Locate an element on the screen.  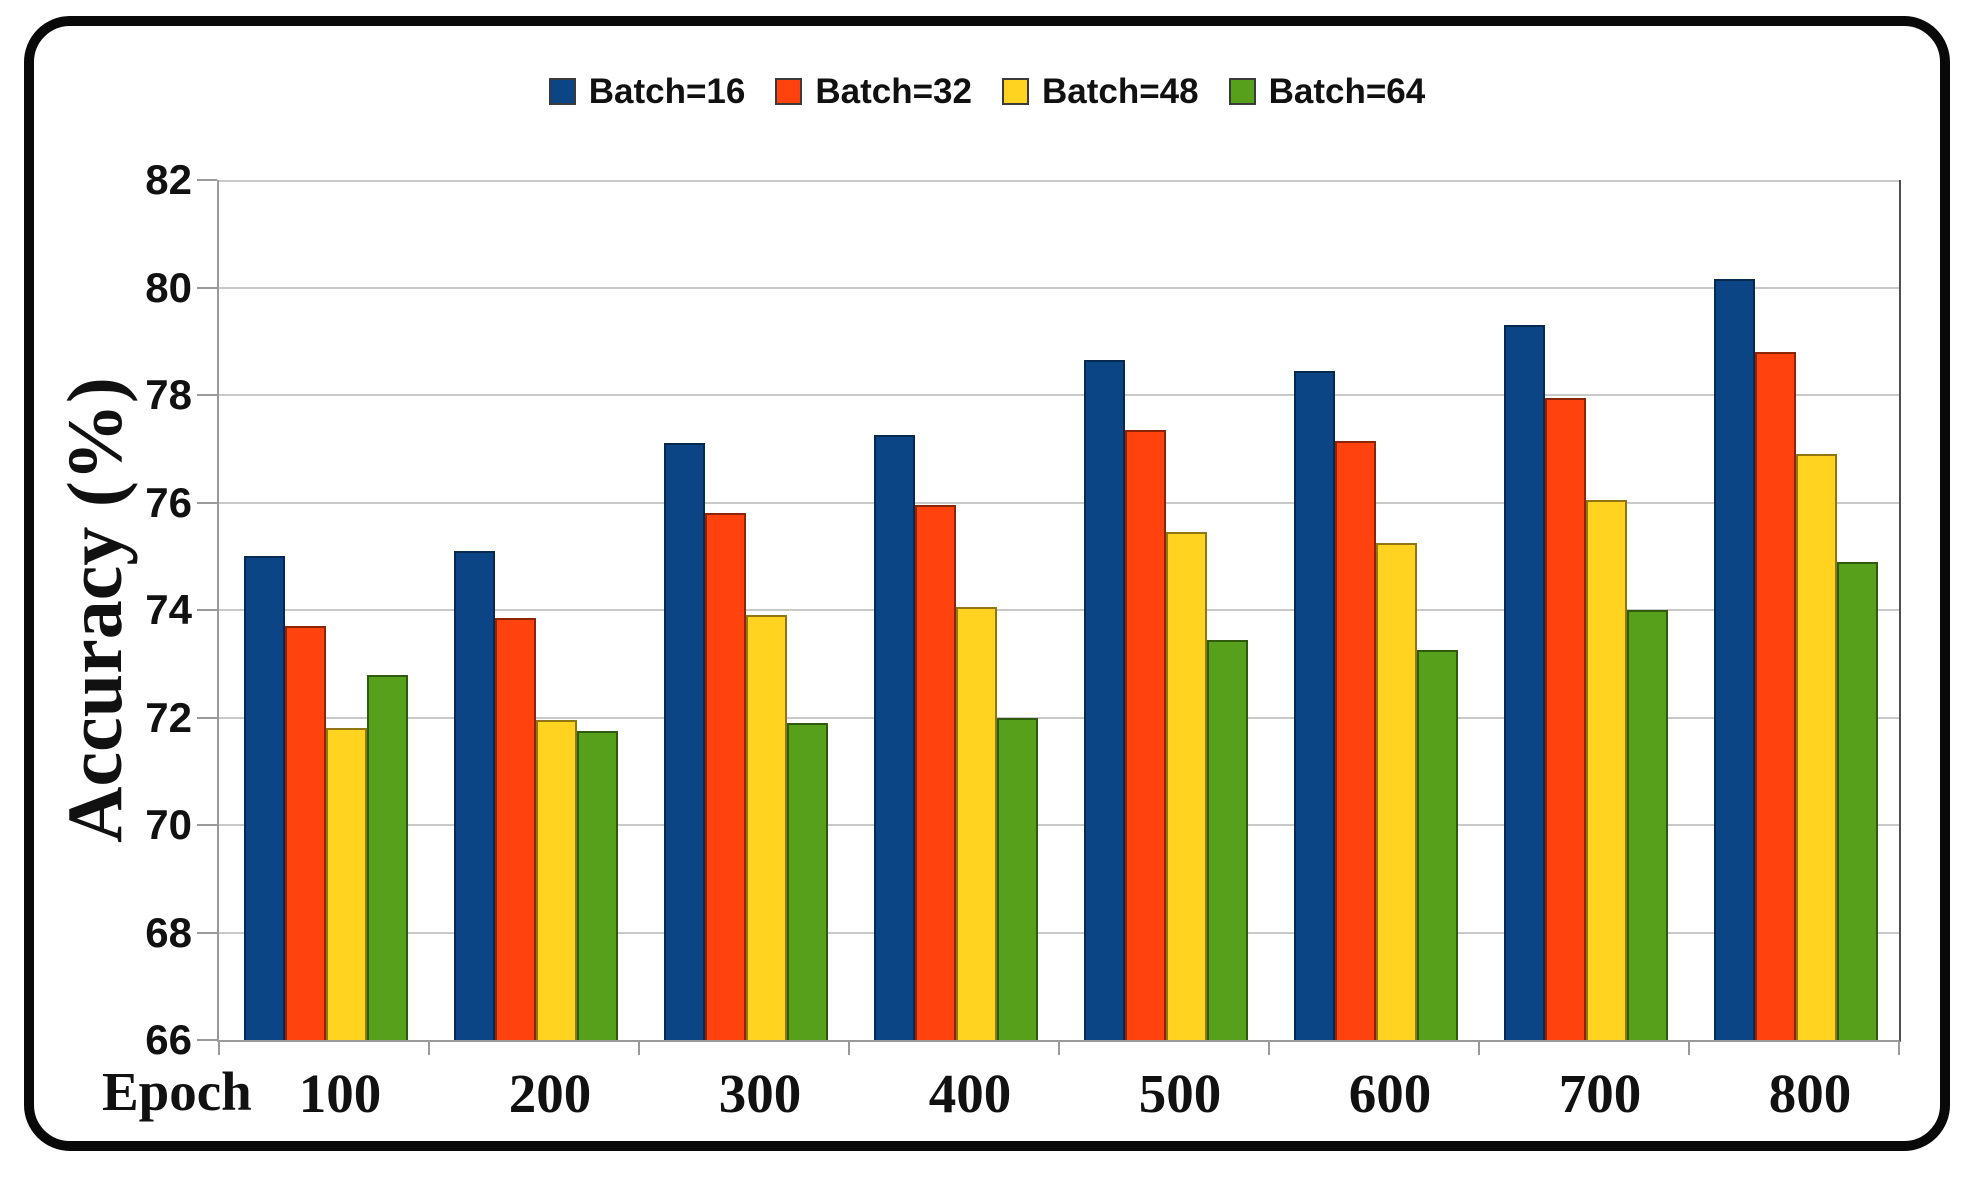
x-category-label-200: 200 is located at coordinates (550, 1093).